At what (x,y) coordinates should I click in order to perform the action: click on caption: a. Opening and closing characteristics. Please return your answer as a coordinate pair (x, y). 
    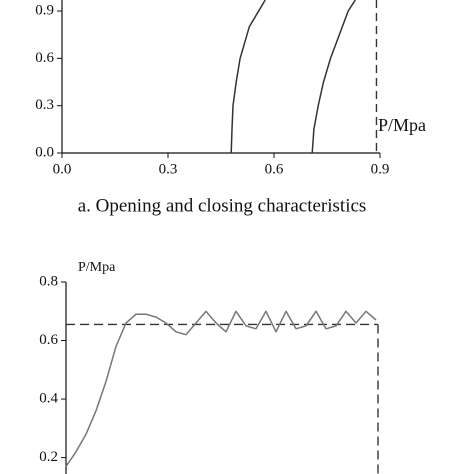
    Looking at the image, I should click on (222, 205).